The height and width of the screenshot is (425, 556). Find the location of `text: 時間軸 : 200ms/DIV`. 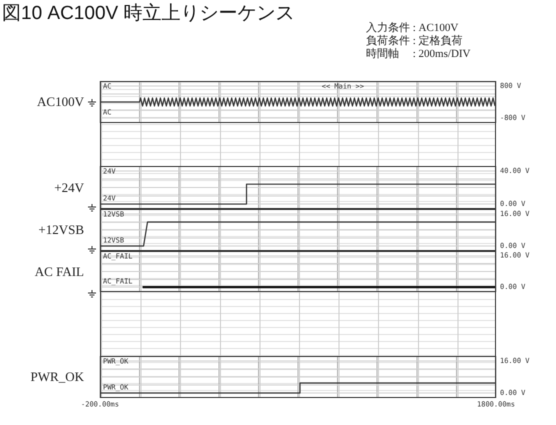

text: 時間軸 : 200ms/DIV is located at coordinates (418, 54).